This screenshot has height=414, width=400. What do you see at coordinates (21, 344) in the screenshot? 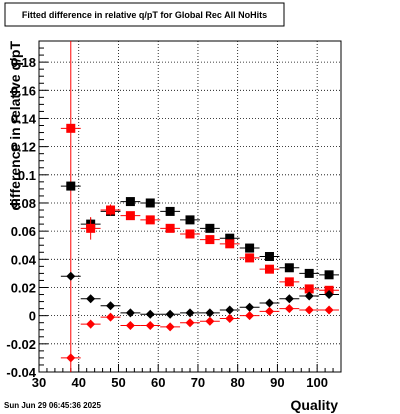
I see `y-tick-label: -0.02` at bounding box center [21, 344].